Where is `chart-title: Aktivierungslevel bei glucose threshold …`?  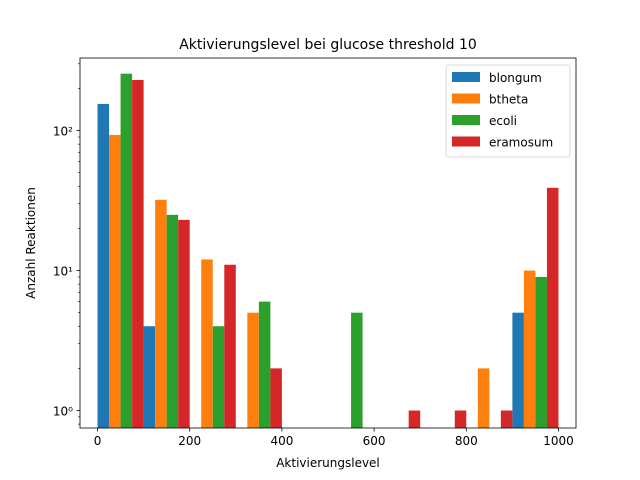 chart-title: Aktivierungslevel bei glucose threshold … is located at coordinates (328, 45).